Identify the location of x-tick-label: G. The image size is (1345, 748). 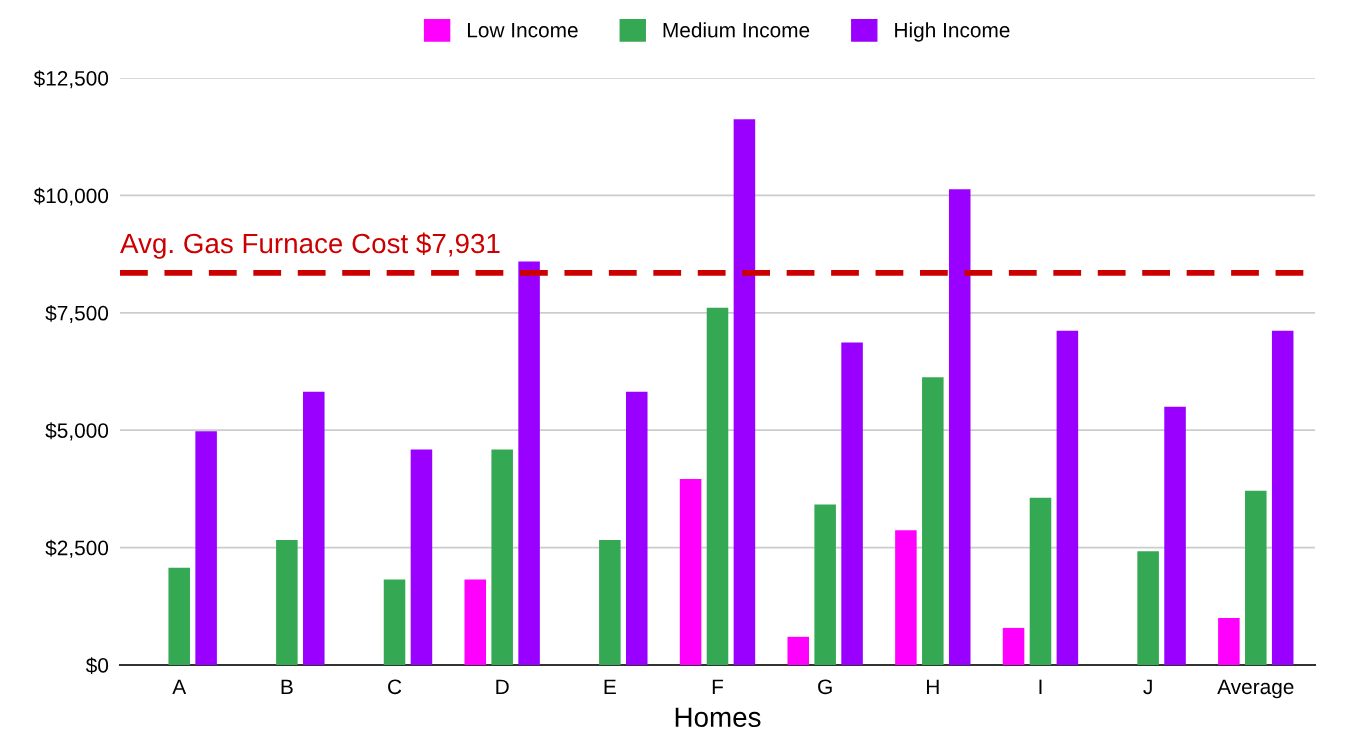
(825, 687).